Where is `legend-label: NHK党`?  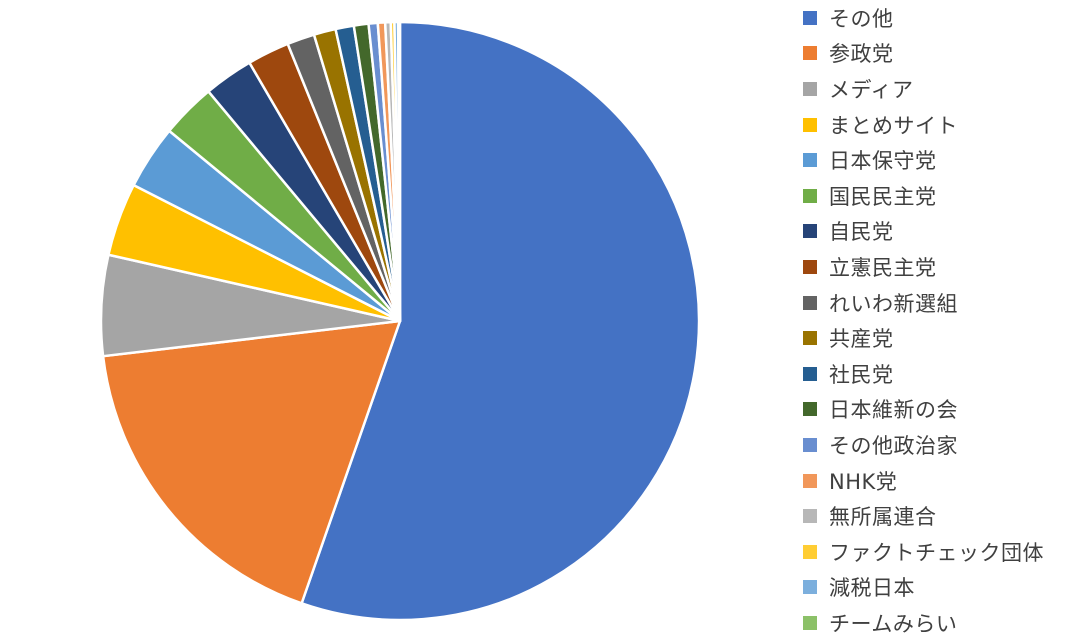 legend-label: NHK党 is located at coordinates (863, 481).